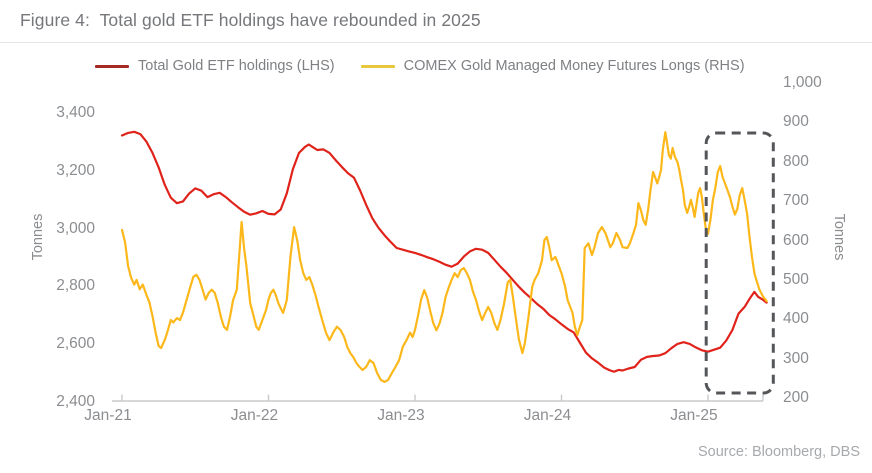 The width and height of the screenshot is (872, 473). Describe the element at coordinates (236, 66) in the screenshot. I see `legend-label-etf-holdings: Total Gold ETF holdings (LHS)` at that location.